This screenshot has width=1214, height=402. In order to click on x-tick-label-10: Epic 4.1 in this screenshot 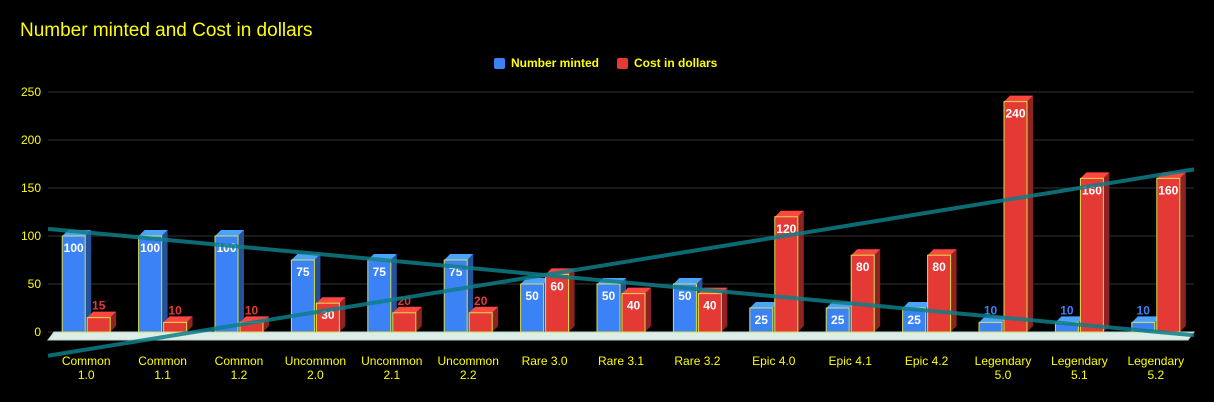, I will do `click(851, 361)`.